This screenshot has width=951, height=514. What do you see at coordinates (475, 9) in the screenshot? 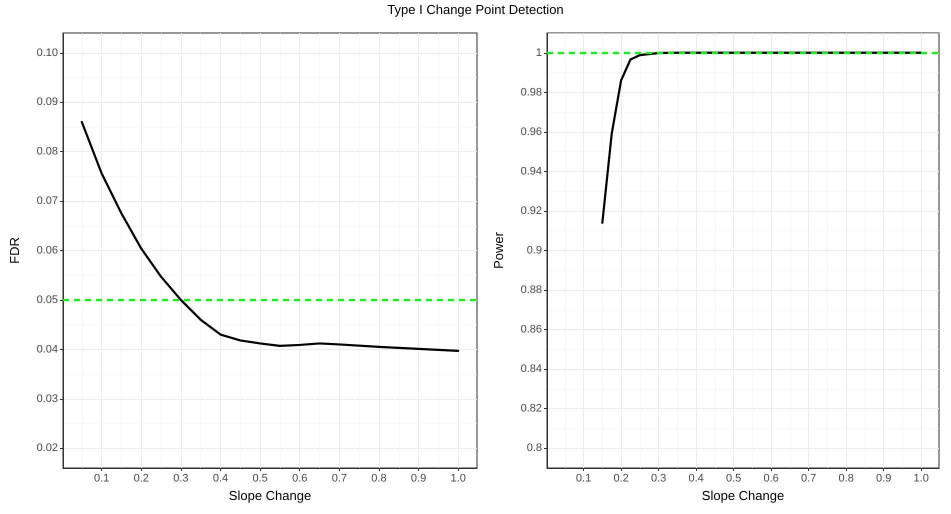
I see `chart-title: Type I Change Point Detection` at bounding box center [475, 9].